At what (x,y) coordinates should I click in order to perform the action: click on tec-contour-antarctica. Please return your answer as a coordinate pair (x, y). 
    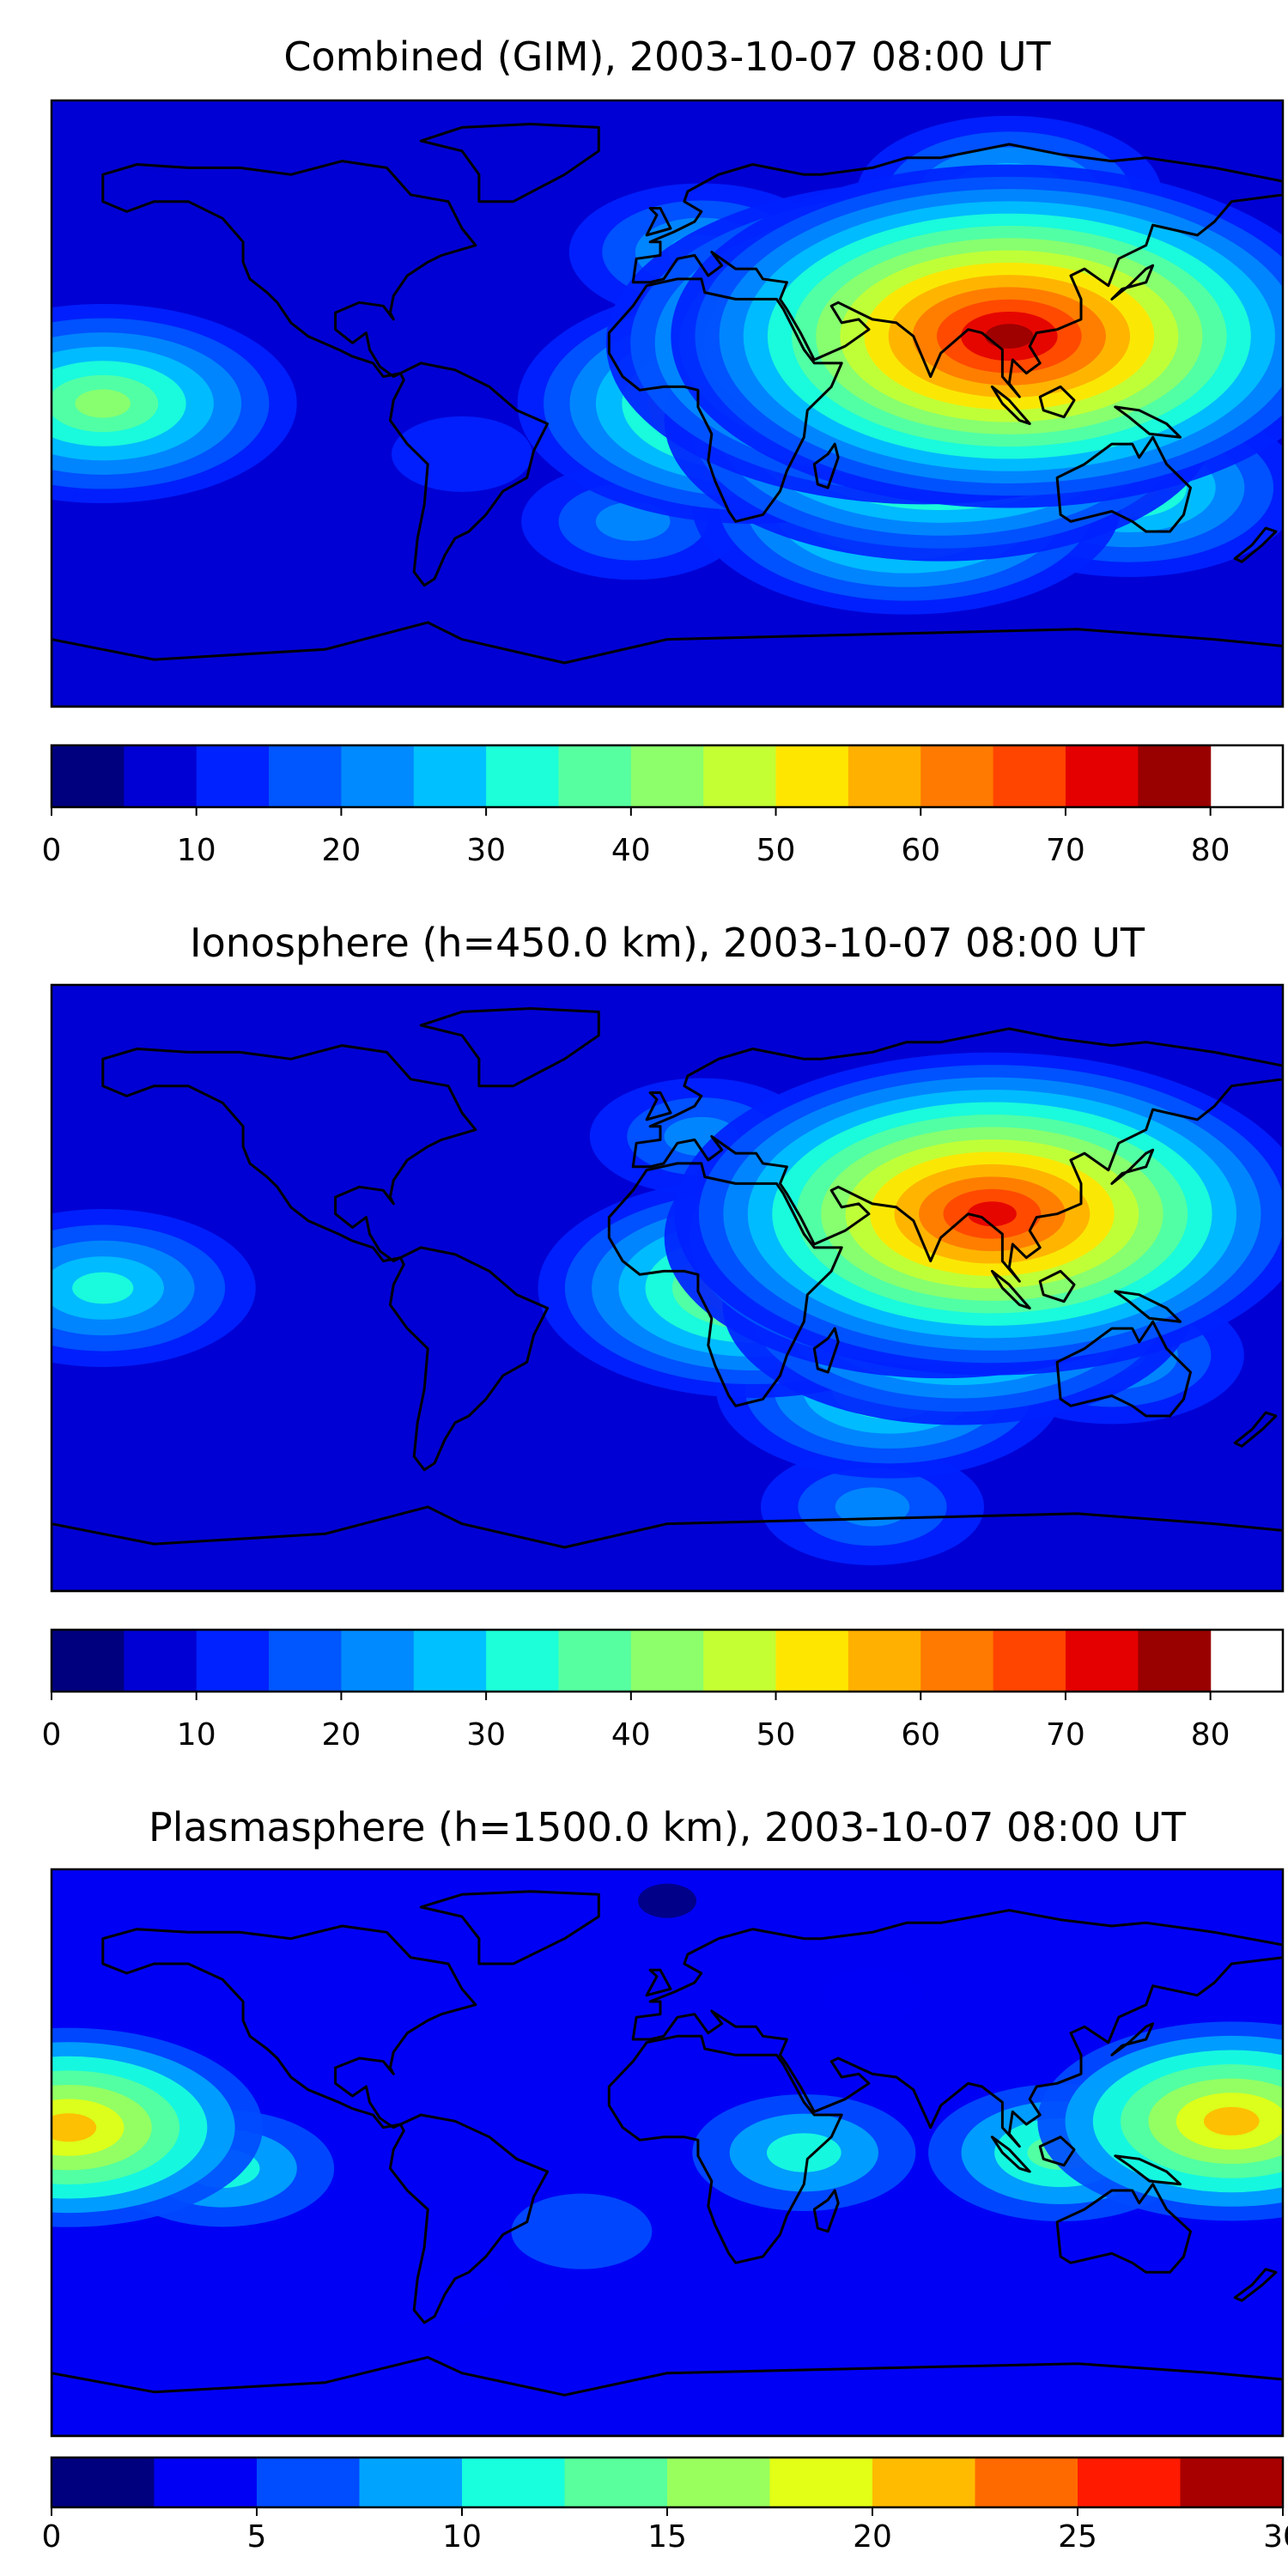
    Looking at the image, I should click on (667, 656).